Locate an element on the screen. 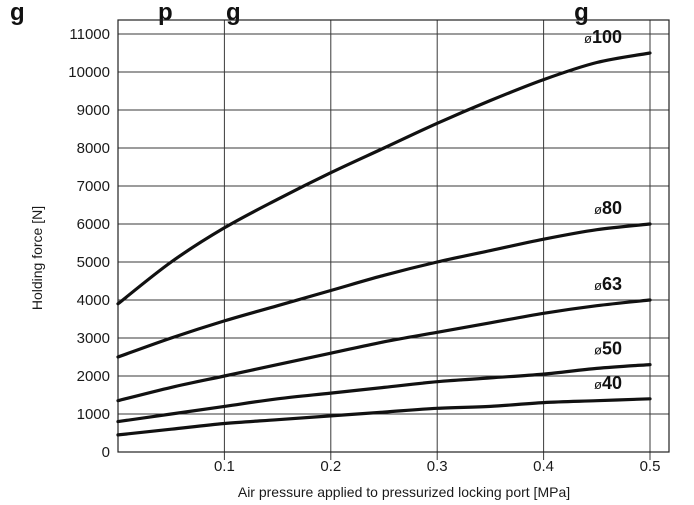 The height and width of the screenshot is (505, 694). chart-title-fragment: g p g g is located at coordinates (299, 13).